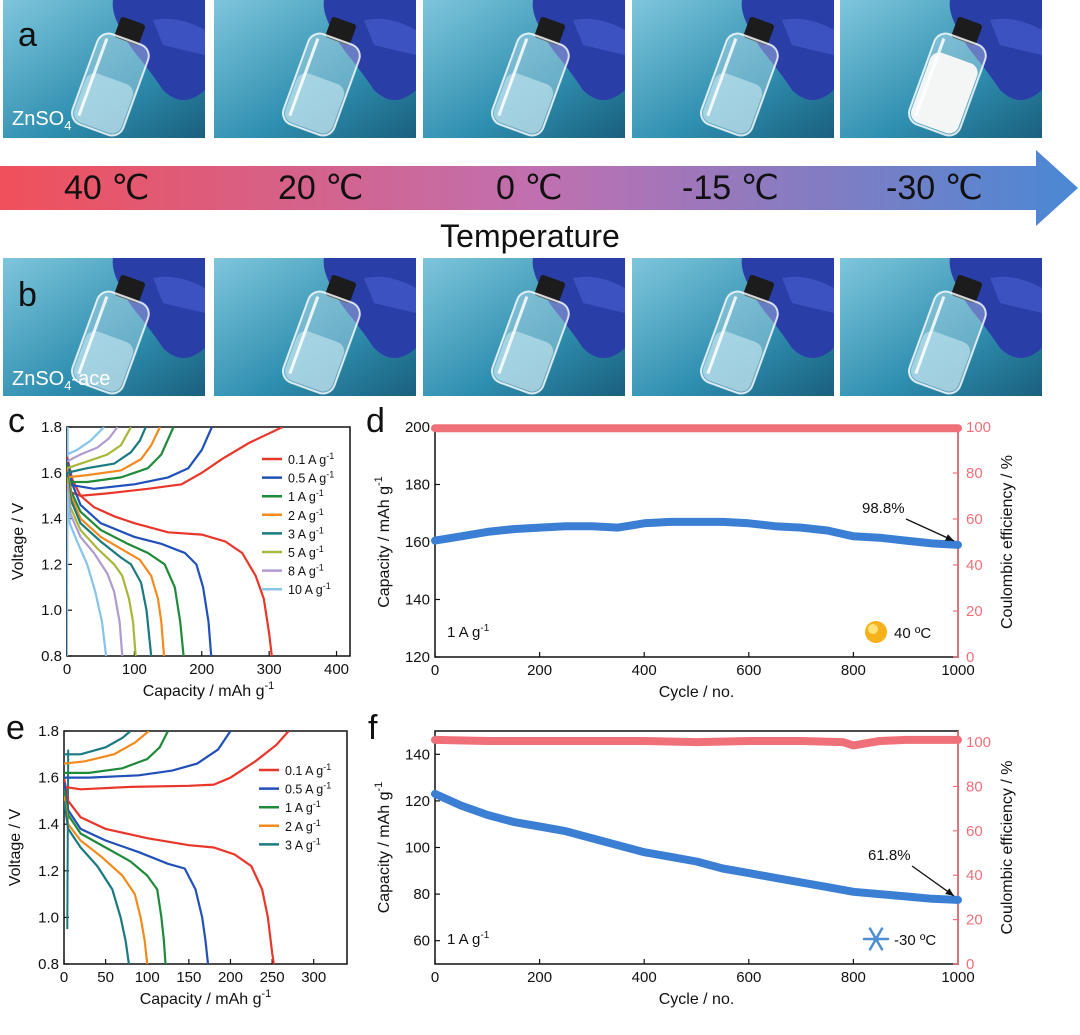 The height and width of the screenshot is (1035, 1080). I want to click on y-tick-label: 1.6, so click(51, 473).